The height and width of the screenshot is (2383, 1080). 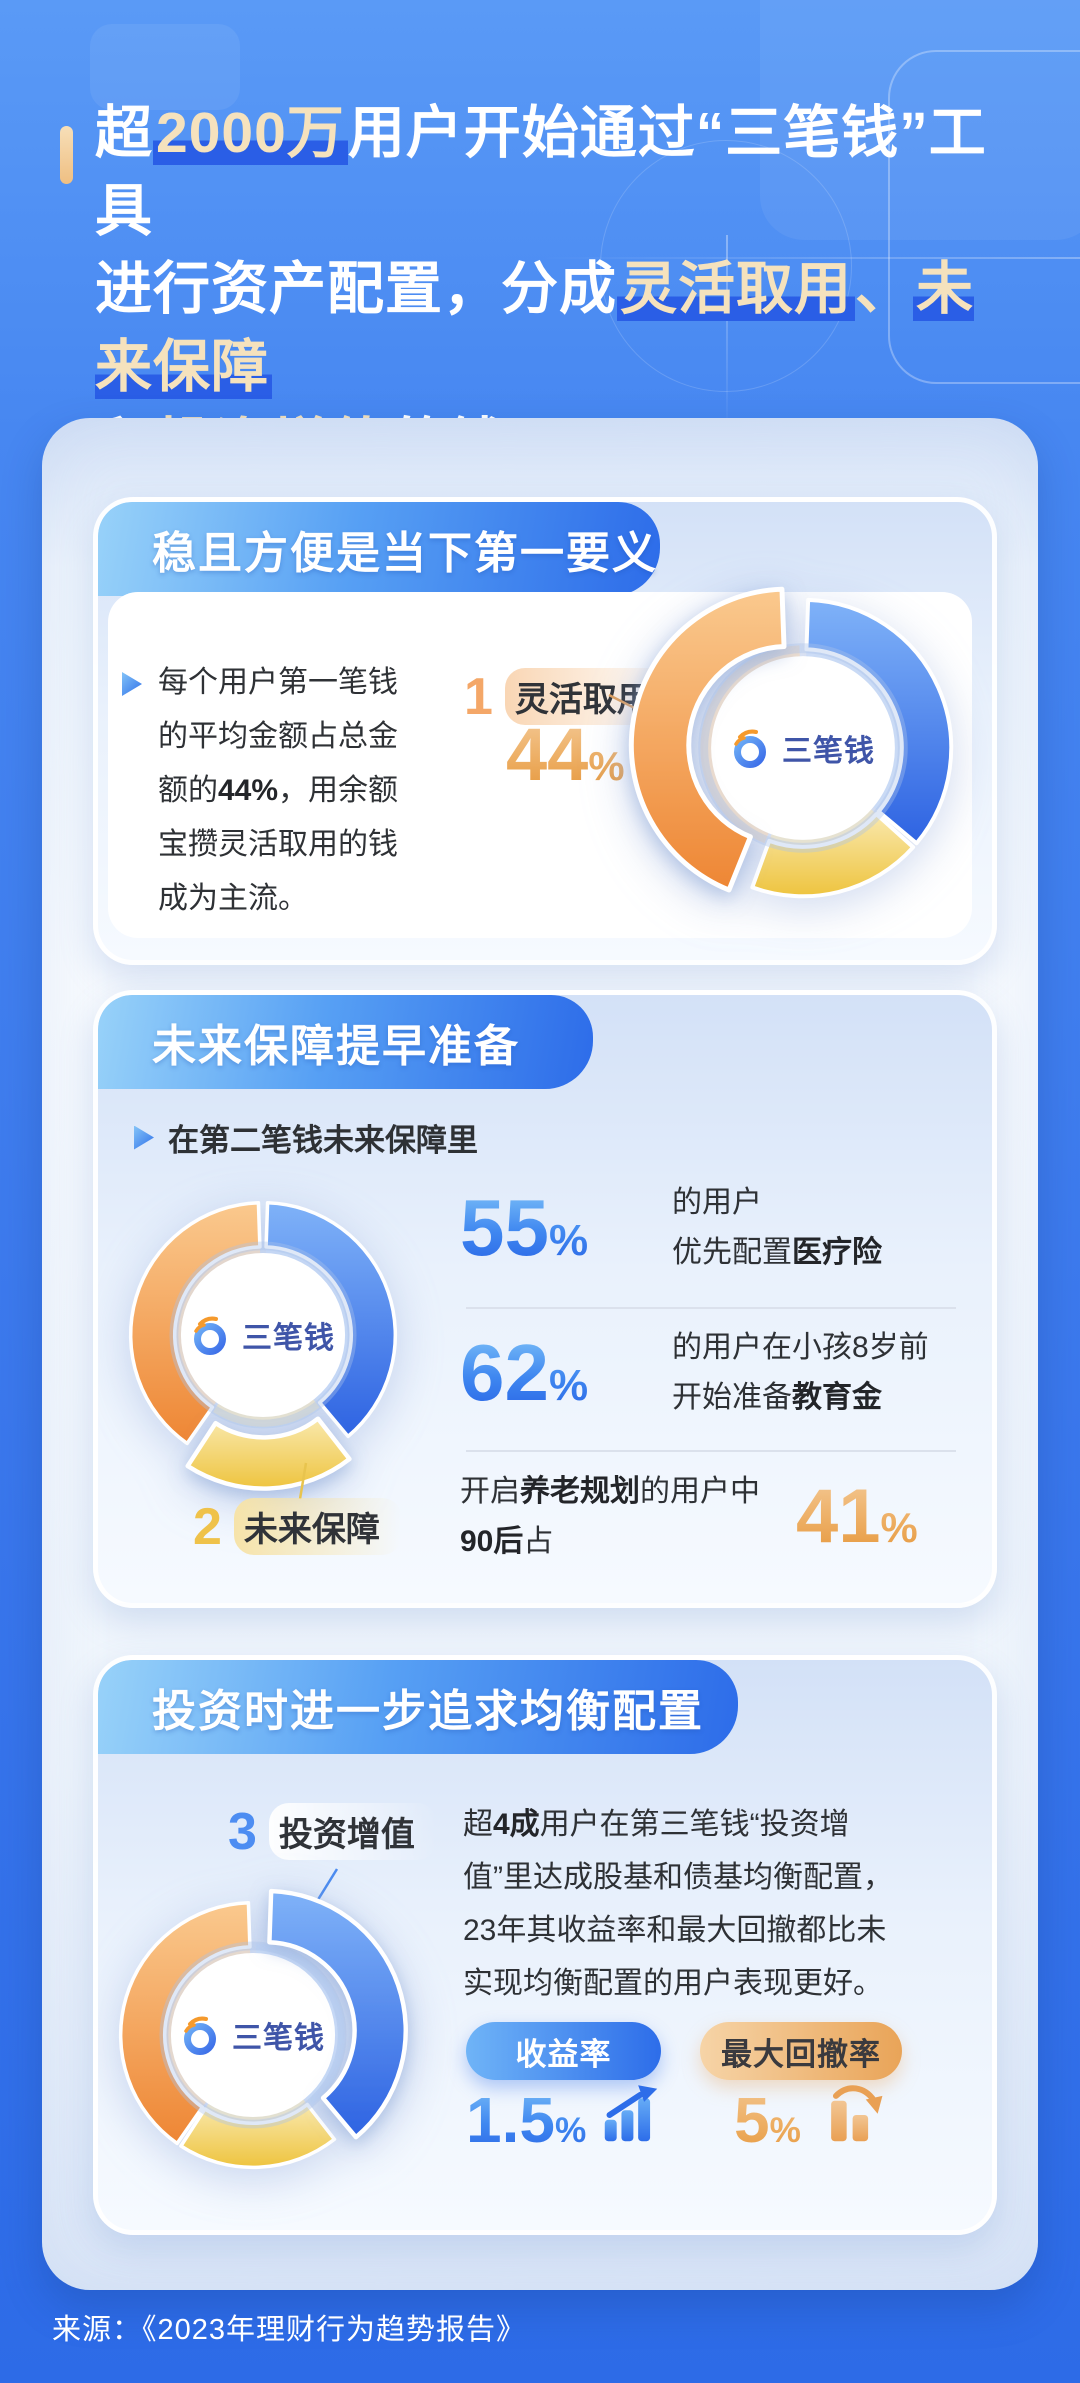 What do you see at coordinates (801, 2051) in the screenshot?
I see `pill-max-drawdown: 最大回撤率` at bounding box center [801, 2051].